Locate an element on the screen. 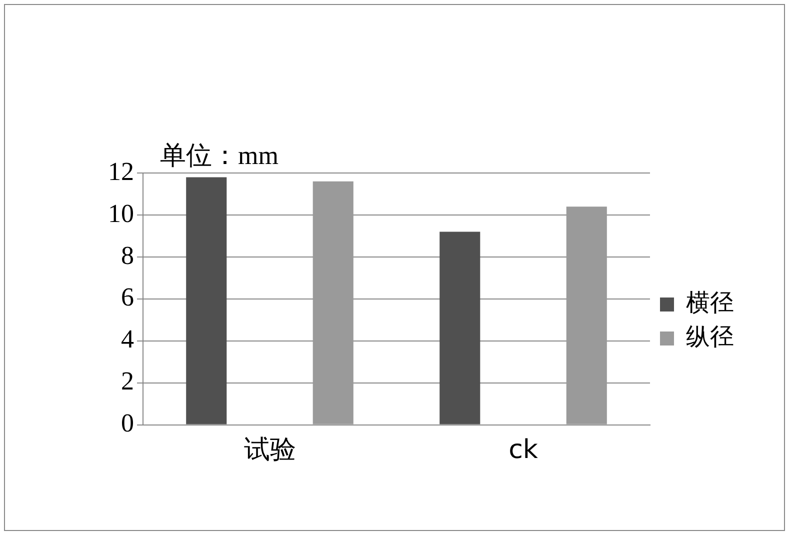 This screenshot has width=791, height=537. x-tick-label: ck is located at coordinates (523, 450).